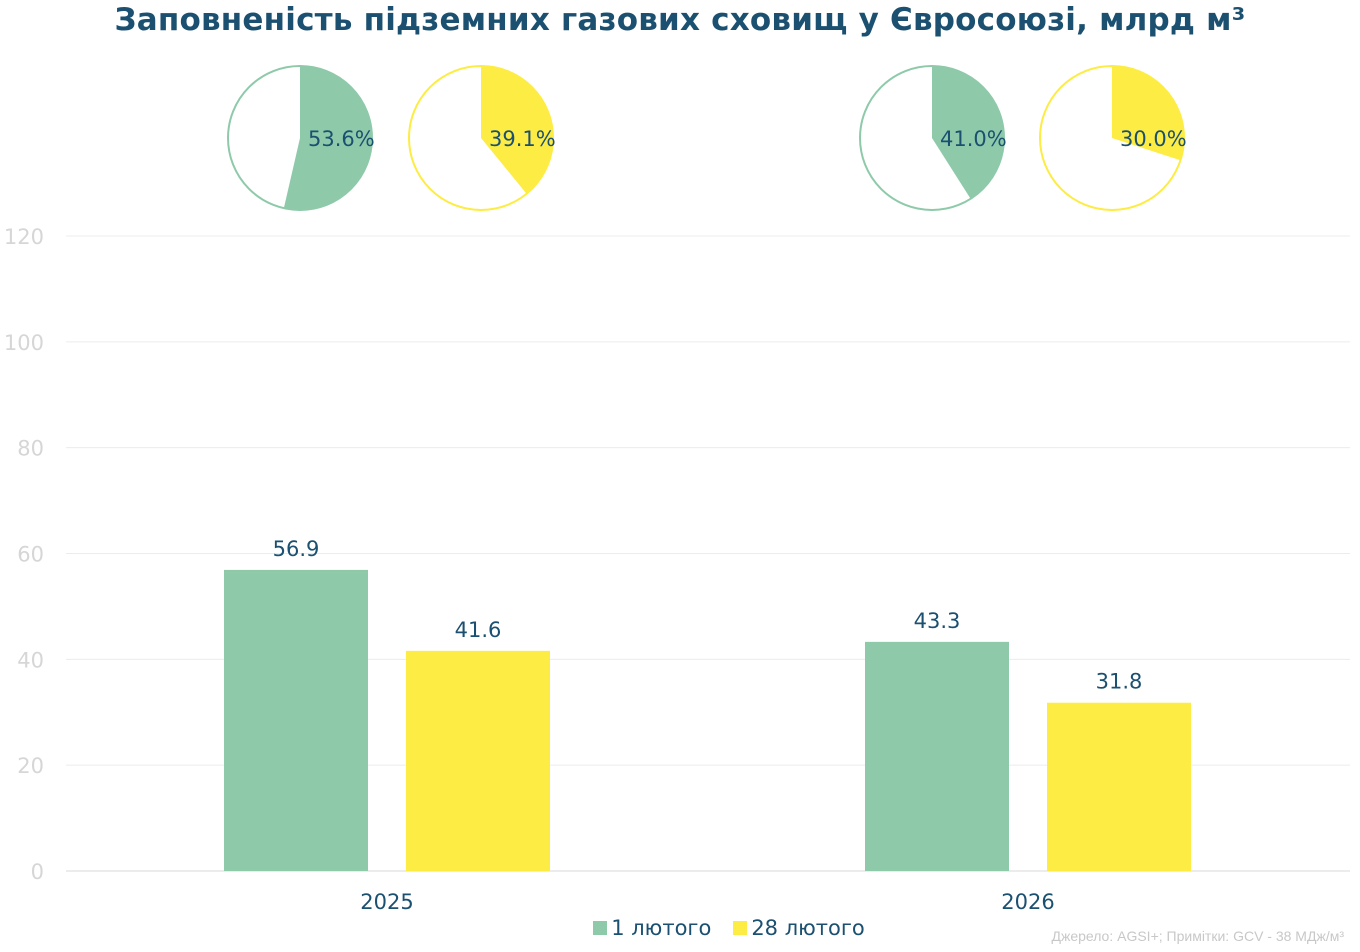 The width and height of the screenshot is (1360, 952). What do you see at coordinates (478, 630) in the screenshot?
I see `bar-value-label: 41.6` at bounding box center [478, 630].